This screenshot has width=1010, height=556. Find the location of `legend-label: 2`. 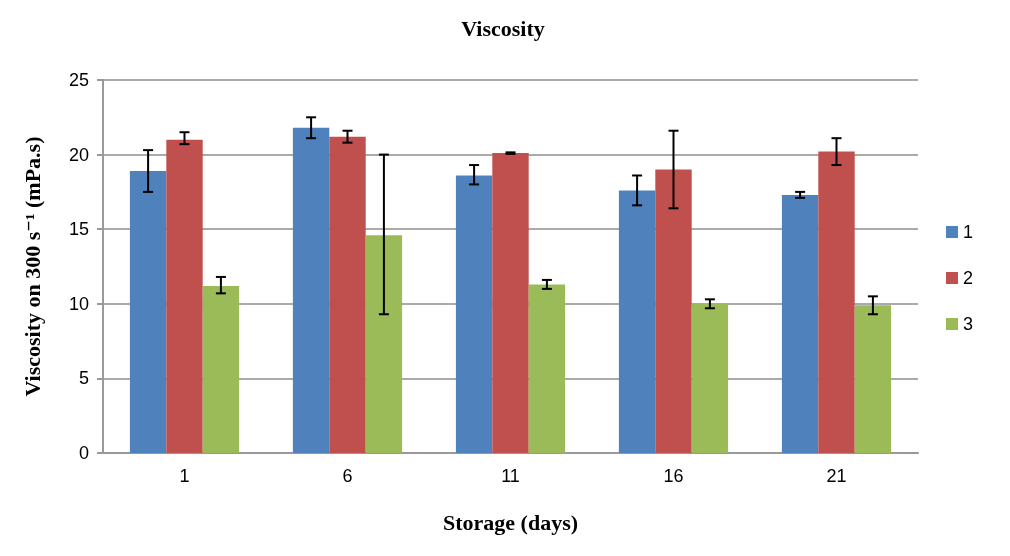

legend-label: 2 is located at coordinates (967, 278).